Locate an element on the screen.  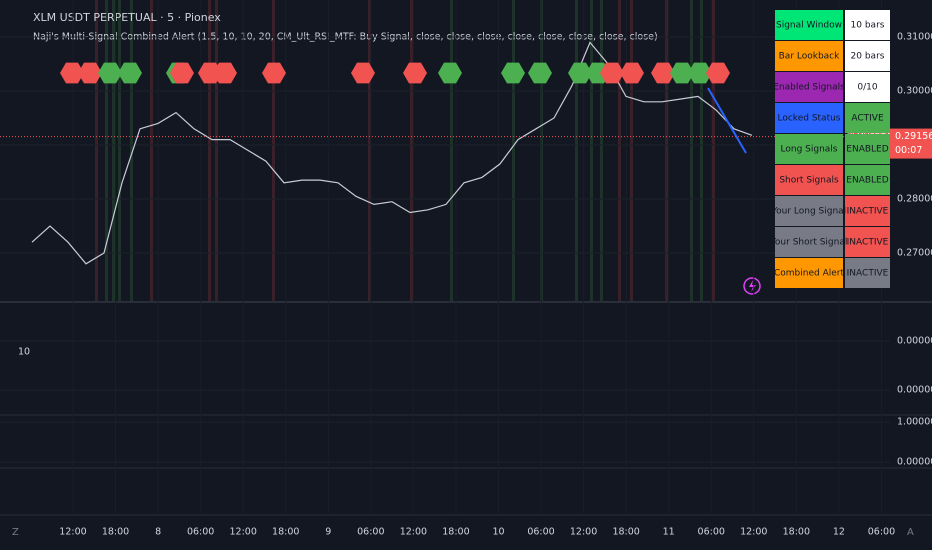
table-value: ACTIVE is located at coordinates (867, 119).